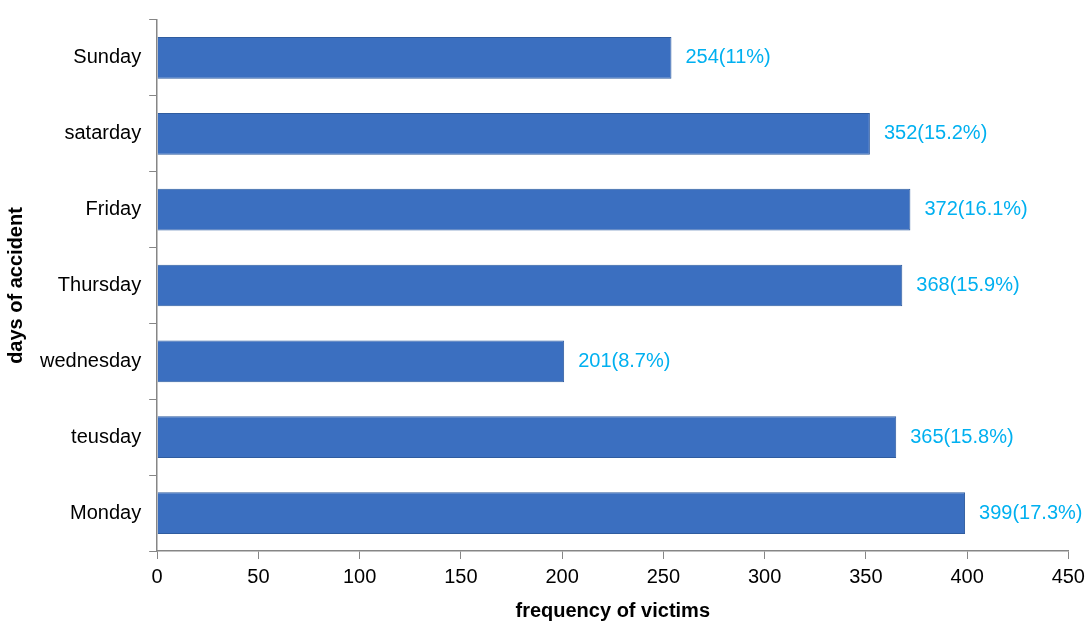 This screenshot has width=1091, height=627. Describe the element at coordinates (106, 511) in the screenshot. I see `y-tick-label: Monday` at that location.